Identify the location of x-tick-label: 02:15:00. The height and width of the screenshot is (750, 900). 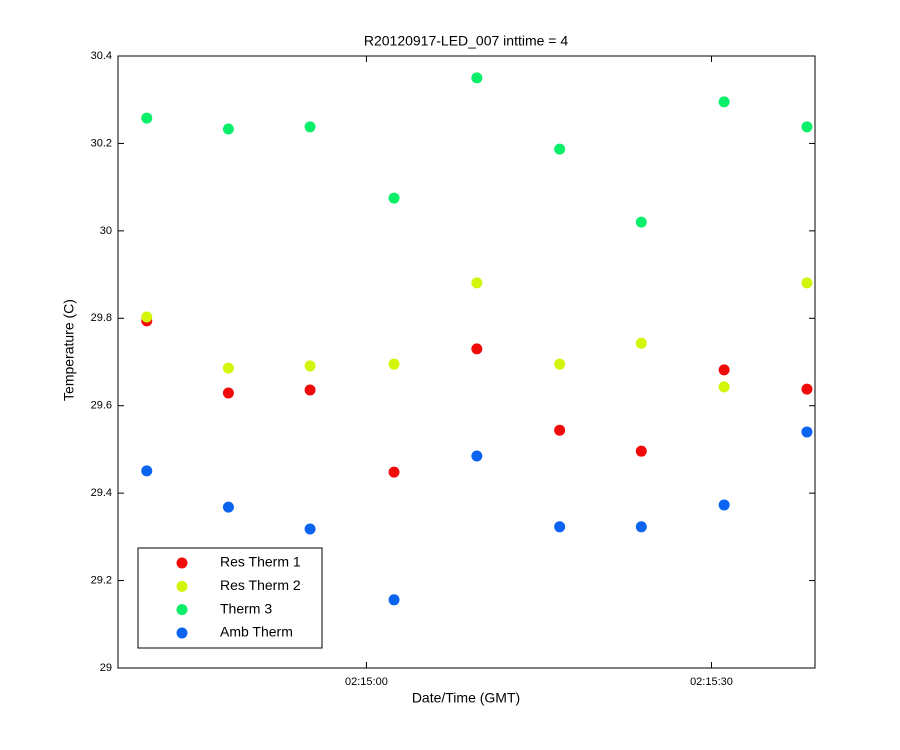
(366, 682).